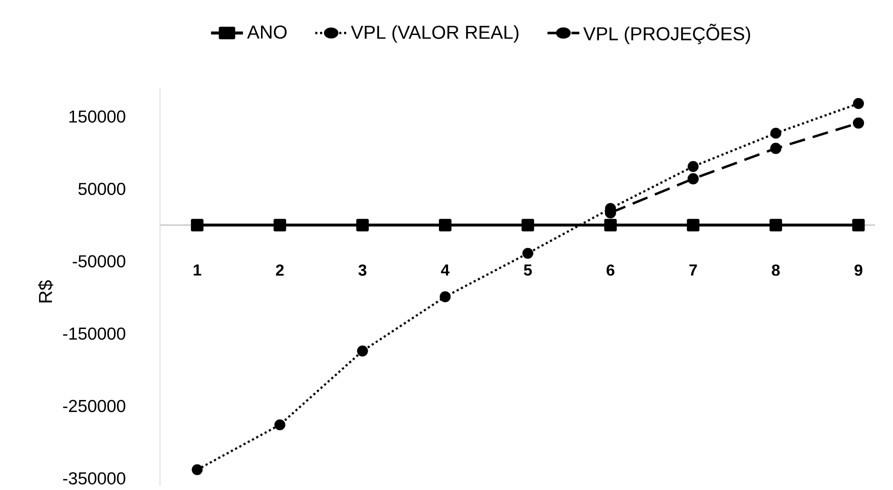 The image size is (893, 490). Describe the element at coordinates (99, 261) in the screenshot. I see `y-tick-label: -50000` at that location.